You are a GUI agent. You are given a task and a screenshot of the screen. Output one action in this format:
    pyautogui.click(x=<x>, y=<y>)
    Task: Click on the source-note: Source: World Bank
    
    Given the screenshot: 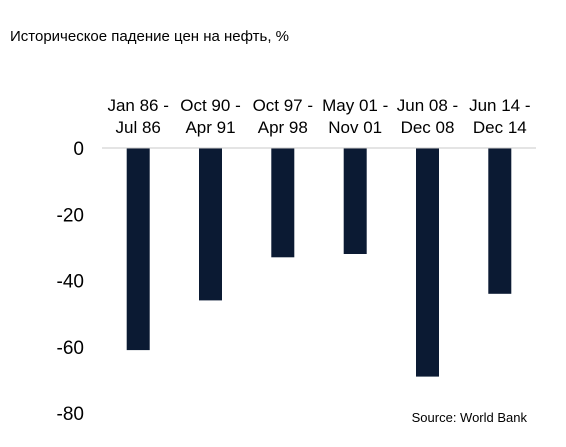 What is the action you would take?
    pyautogui.click(x=470, y=417)
    